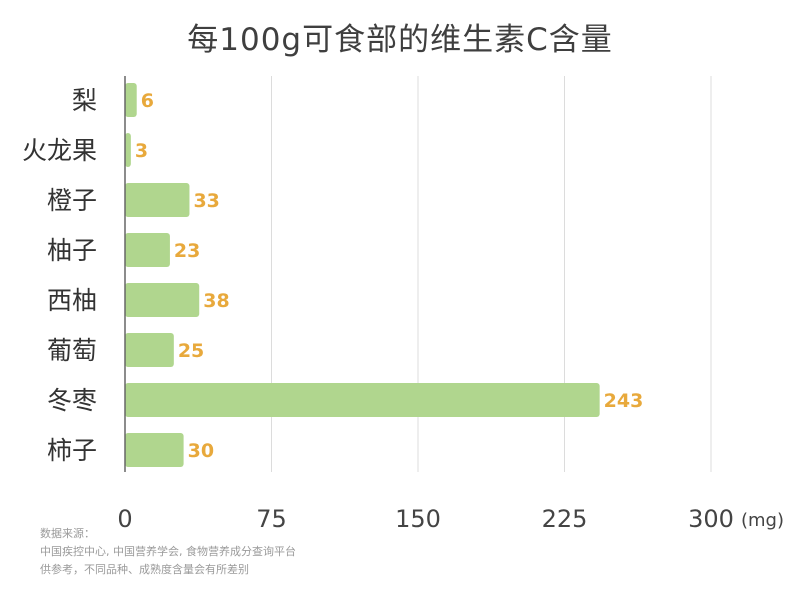  Describe the element at coordinates (67, 533) in the screenshot. I see `source-heading: 数据来源：` at that location.